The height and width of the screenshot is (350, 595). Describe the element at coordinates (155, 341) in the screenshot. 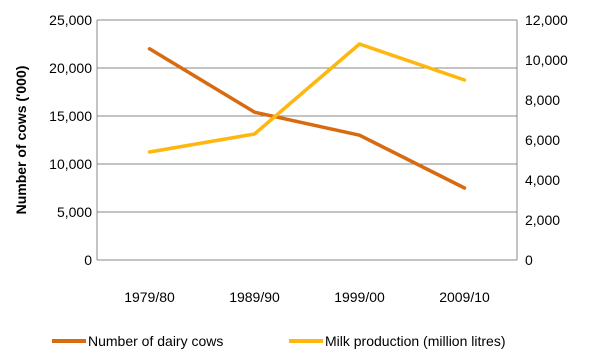

I see `legend-label: Number of dairy cows` at that location.